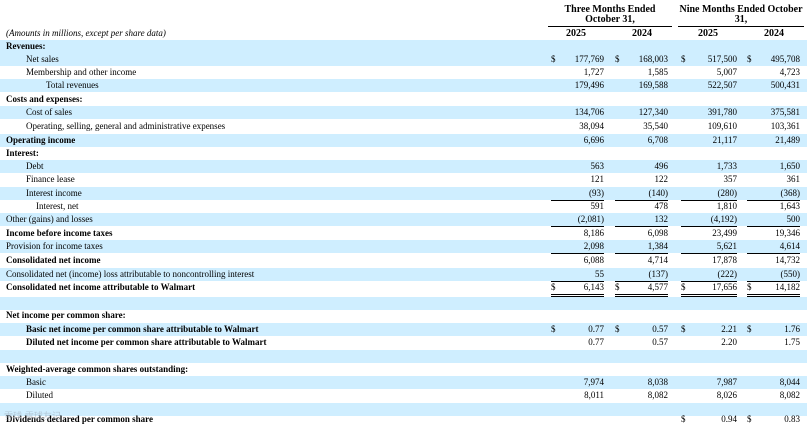  What do you see at coordinates (657, 382) in the screenshot?
I see `row-value: 8,038` at bounding box center [657, 382].